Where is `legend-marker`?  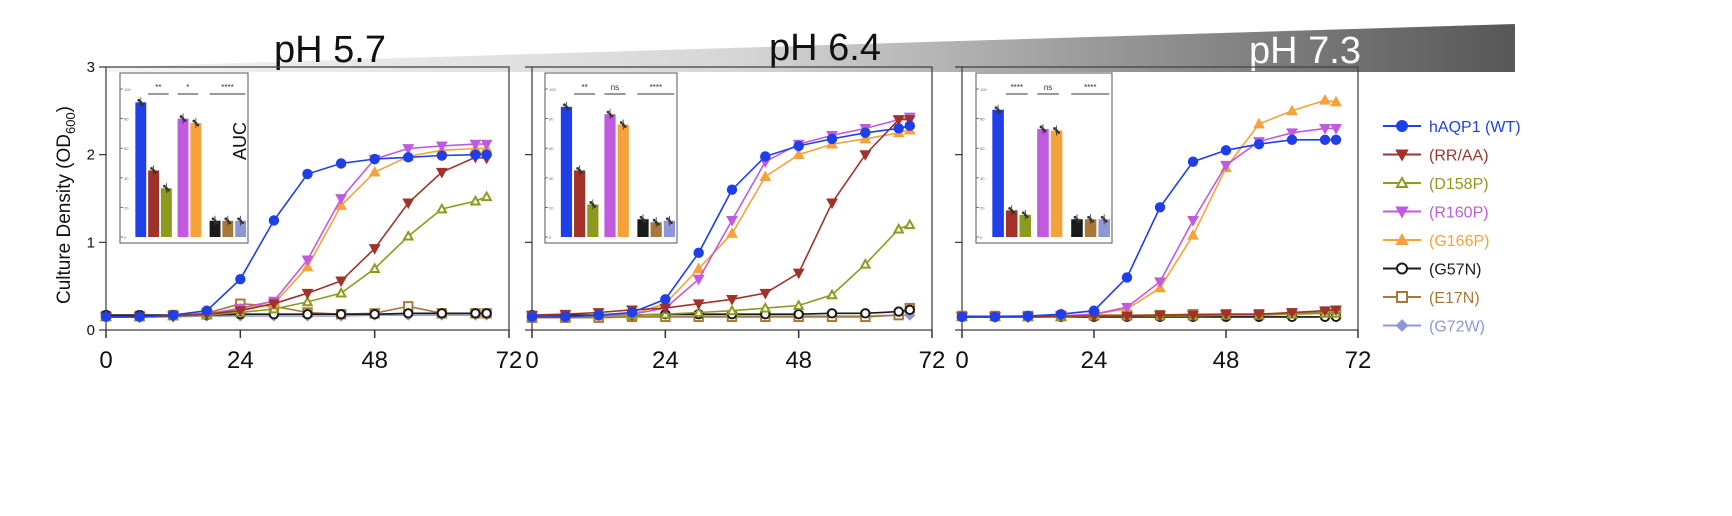
legend-marker is located at coordinates (1402, 212).